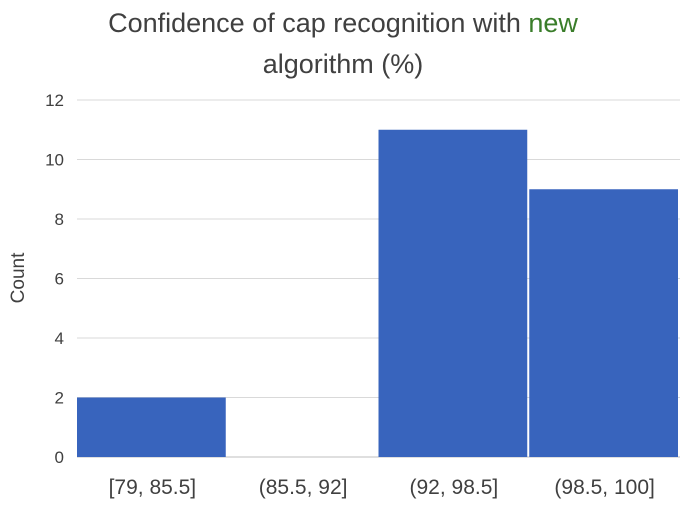 The image size is (690, 505). Describe the element at coordinates (18, 277) in the screenshot. I see `y-axis-label: Count` at that location.